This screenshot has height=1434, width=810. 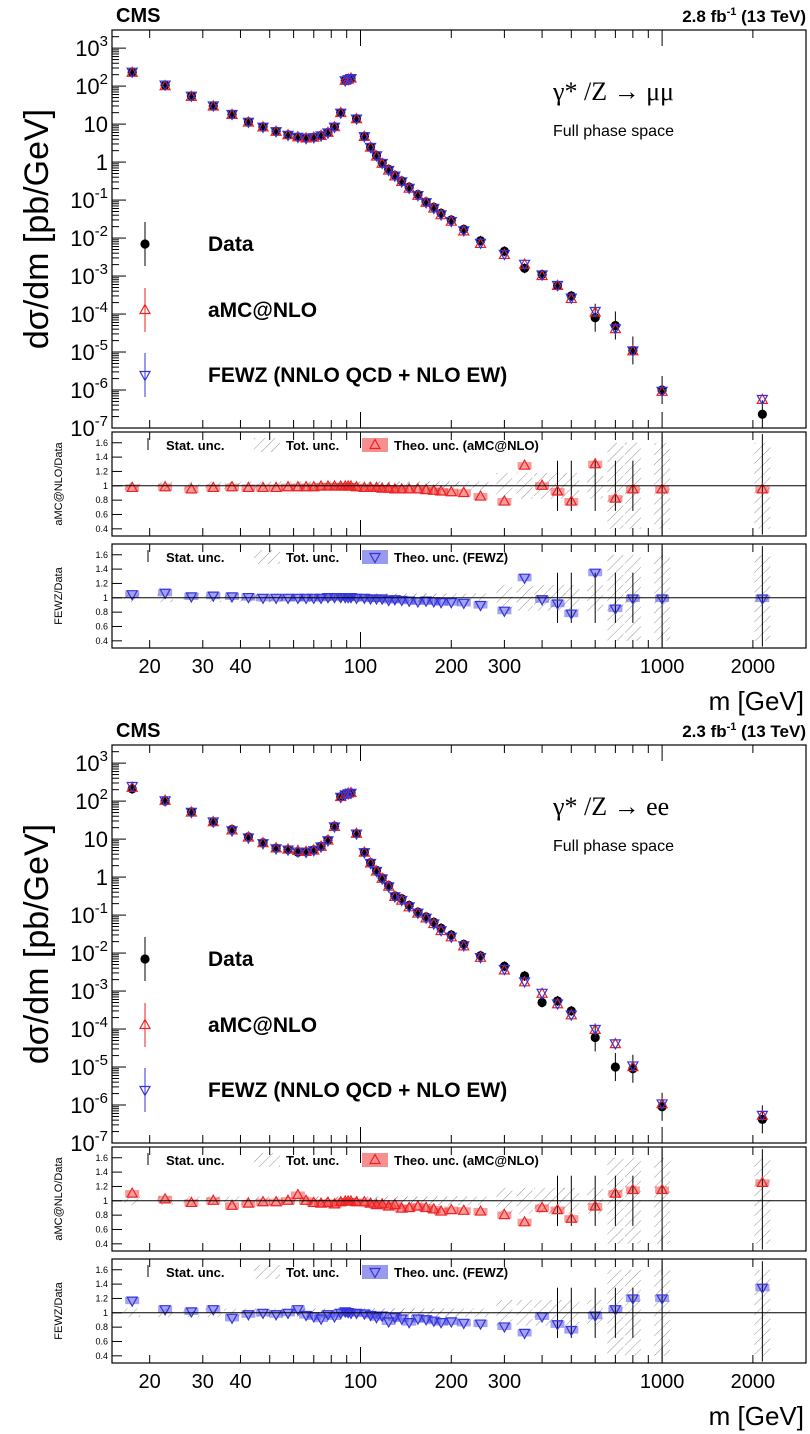 What do you see at coordinates (150, 667) in the screenshot?
I see `x-tick-label: 20` at bounding box center [150, 667].